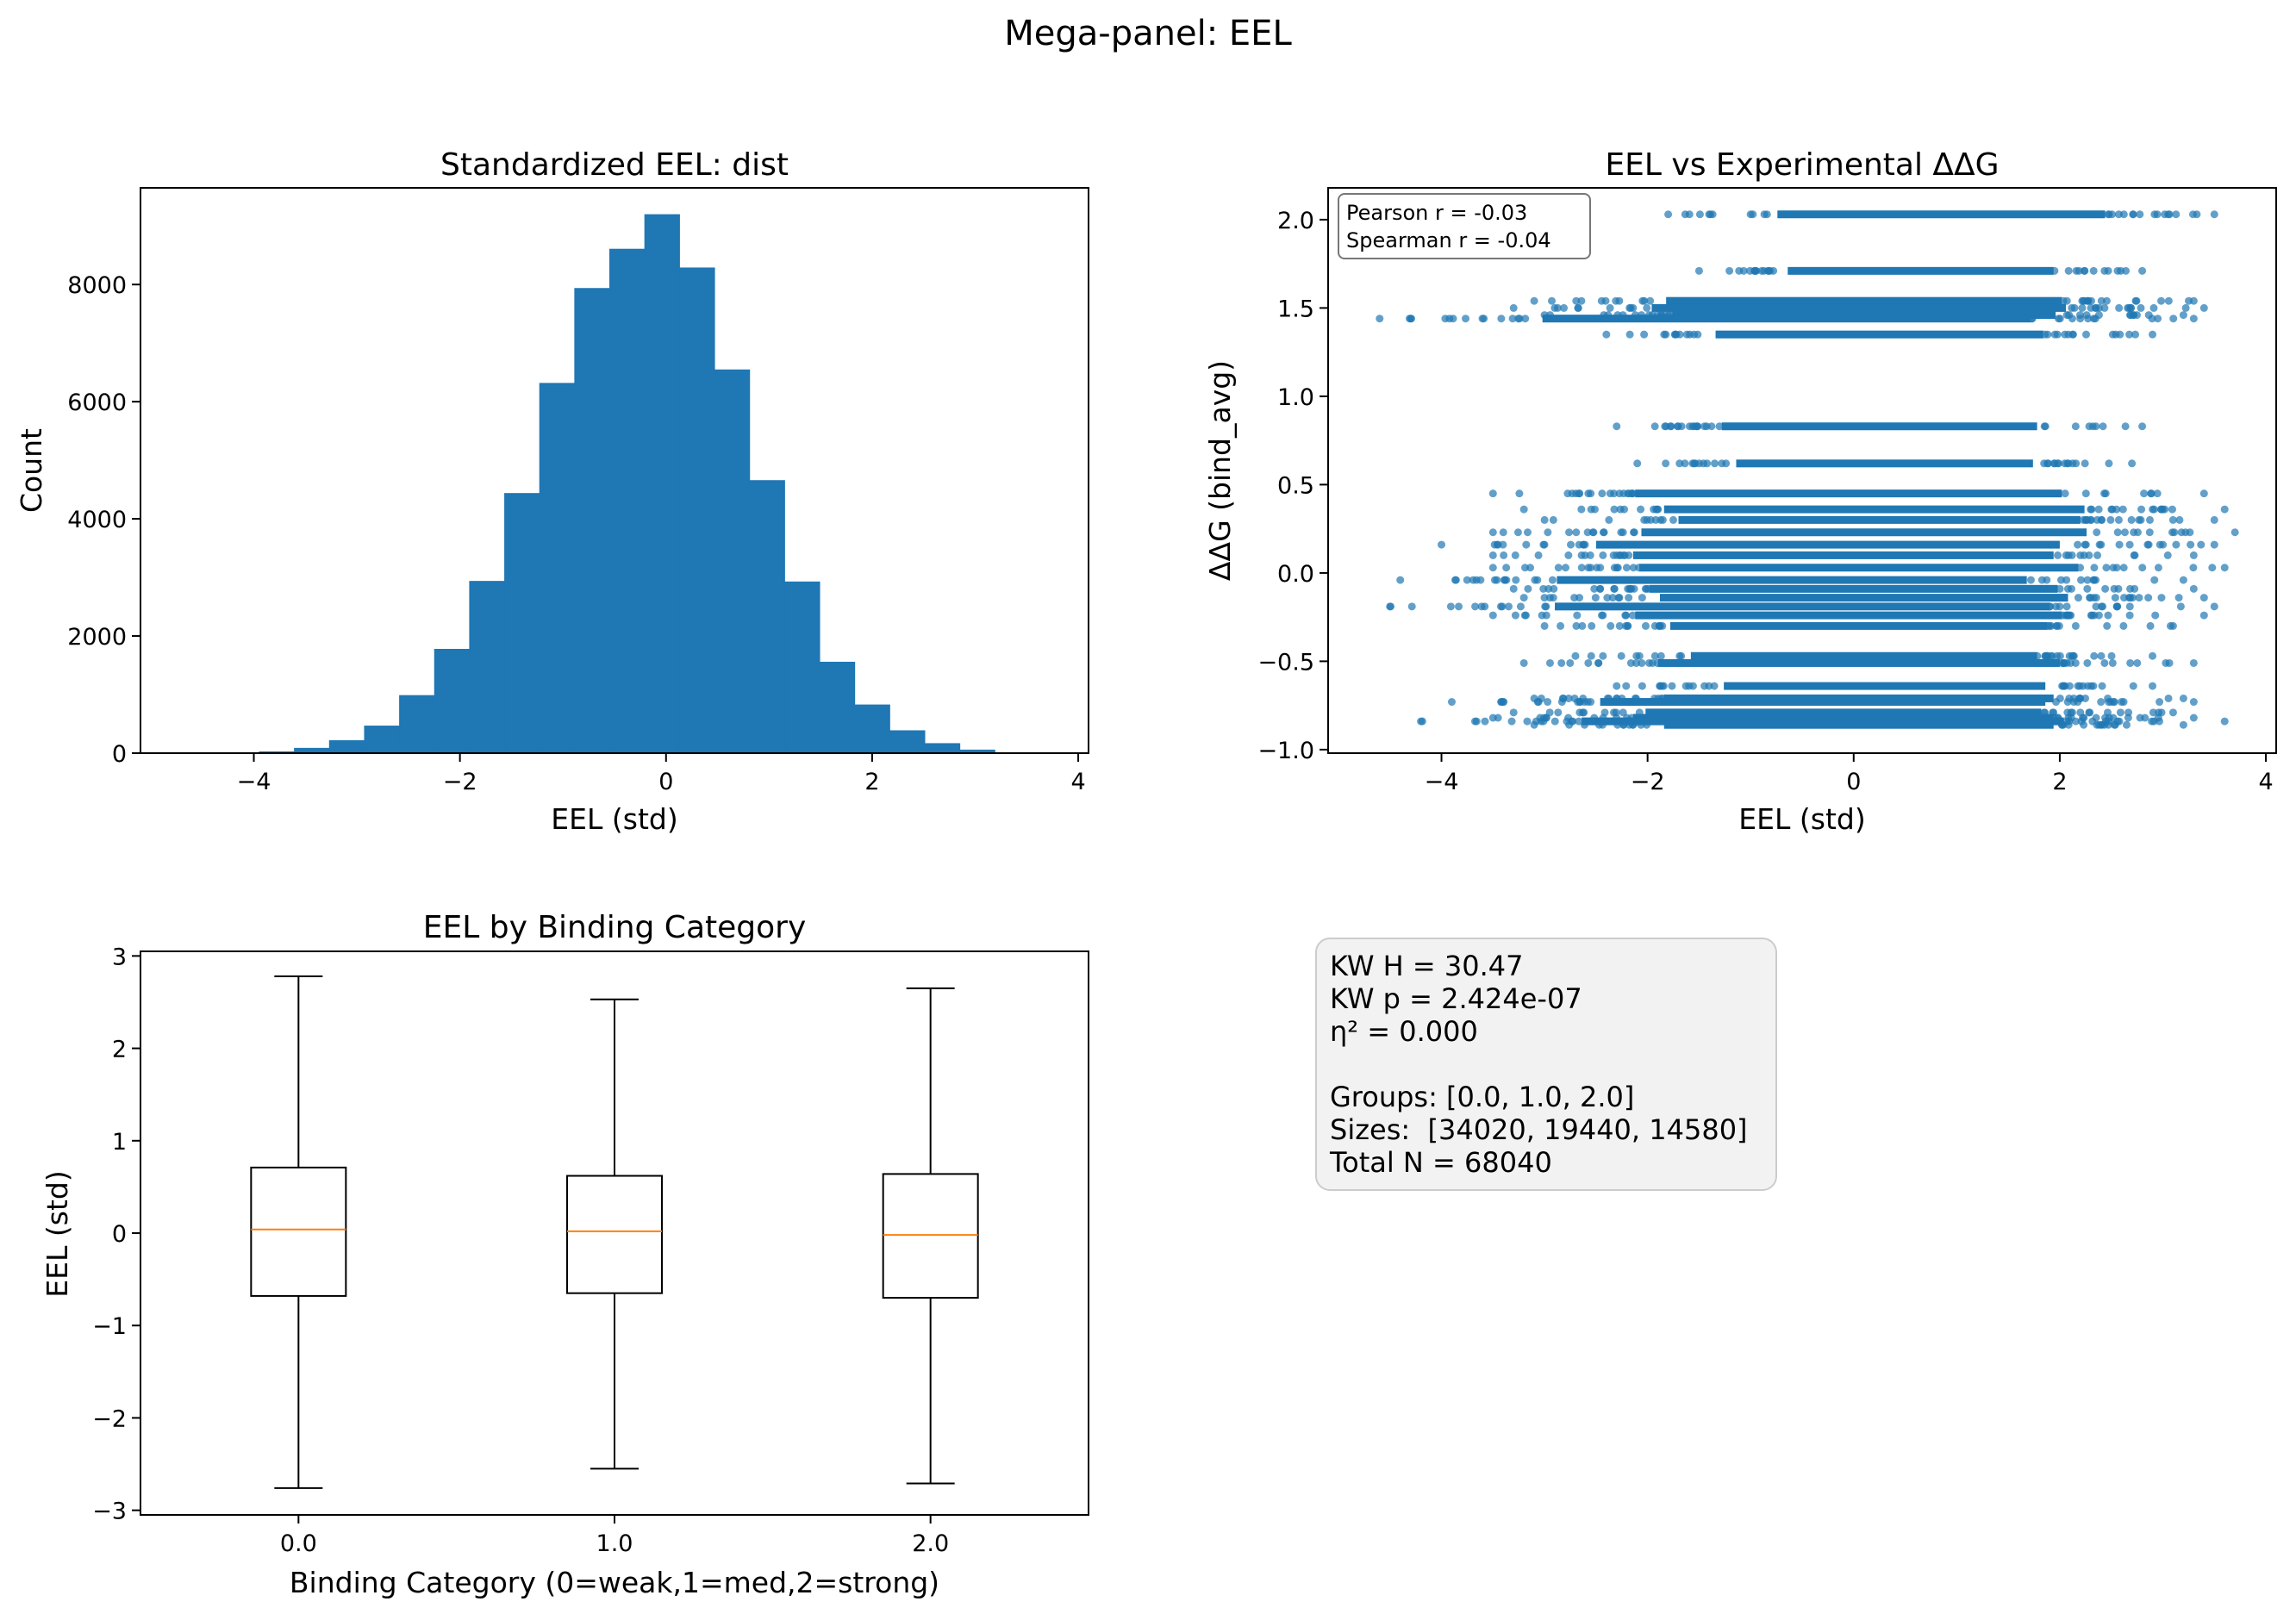 This screenshot has width=2296, height=1614. I want to click on y-tick-label: 1, so click(119, 1142).